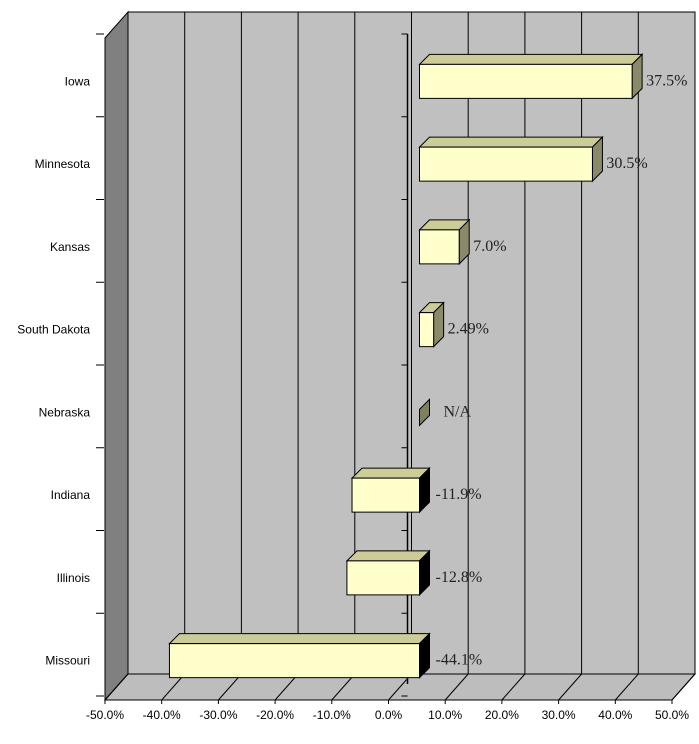  I want to click on category-label: Iowa, so click(78, 81).